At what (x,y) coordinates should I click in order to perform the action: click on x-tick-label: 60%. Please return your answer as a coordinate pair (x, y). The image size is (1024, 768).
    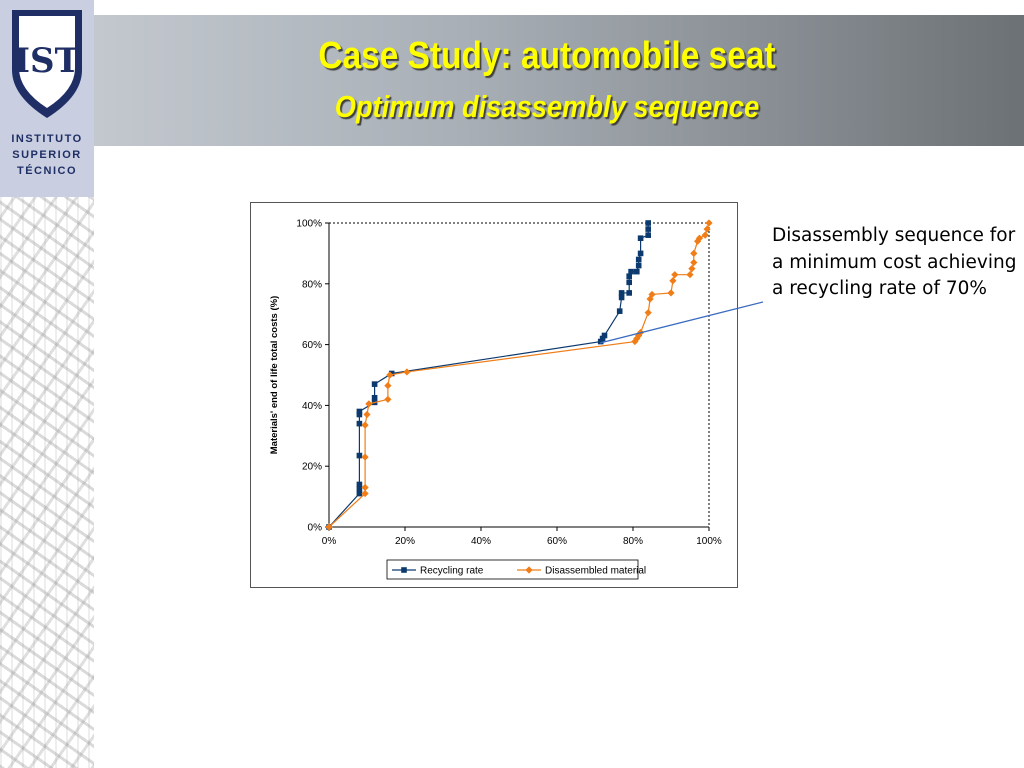
    Looking at the image, I should click on (557, 541).